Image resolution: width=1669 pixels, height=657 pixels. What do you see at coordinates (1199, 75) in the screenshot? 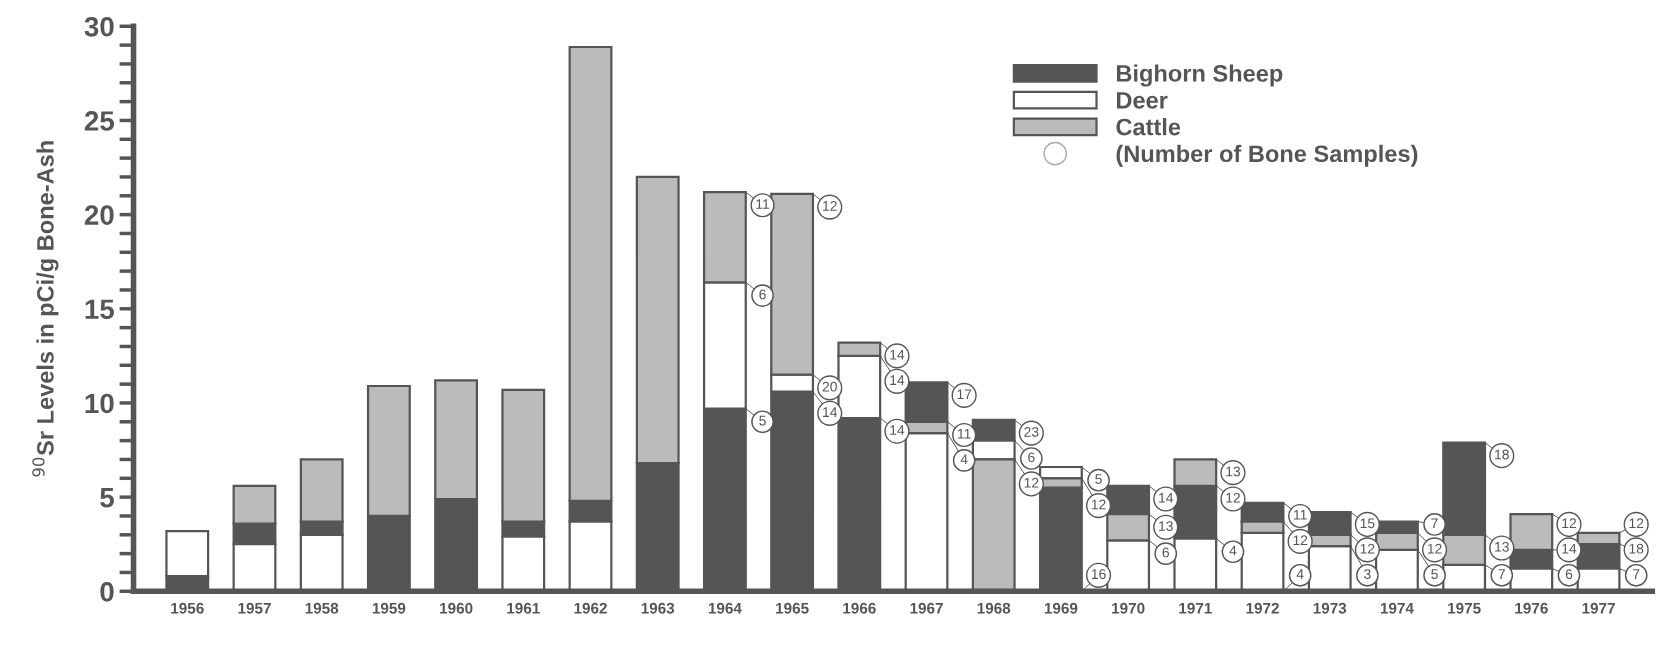
I see `legend-label: Bighorn Sheep` at bounding box center [1199, 75].